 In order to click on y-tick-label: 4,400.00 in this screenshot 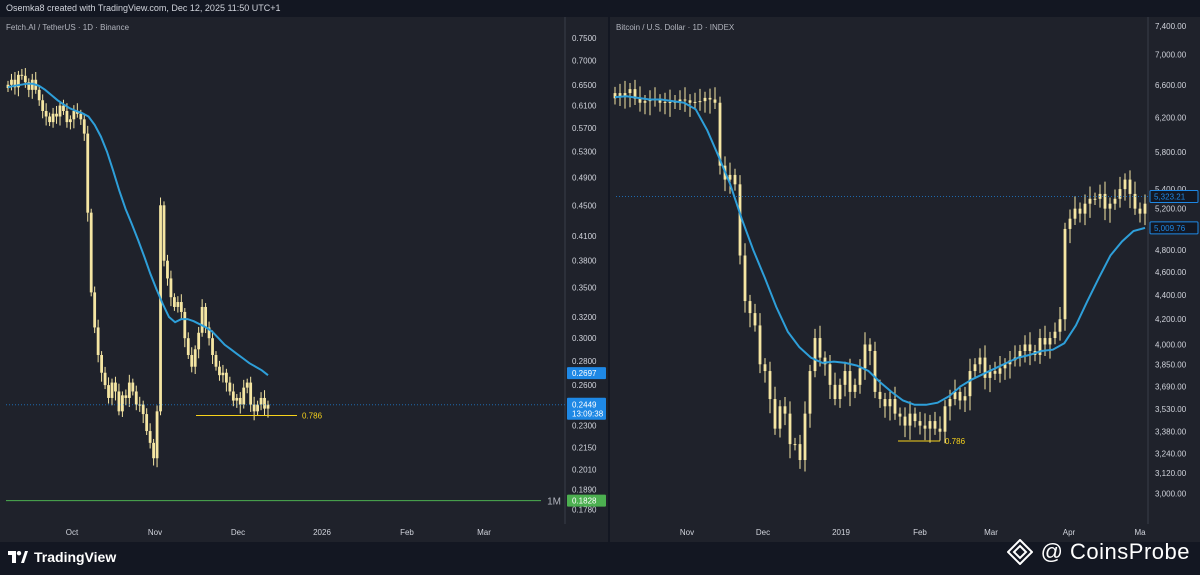, I will do `click(1171, 295)`.